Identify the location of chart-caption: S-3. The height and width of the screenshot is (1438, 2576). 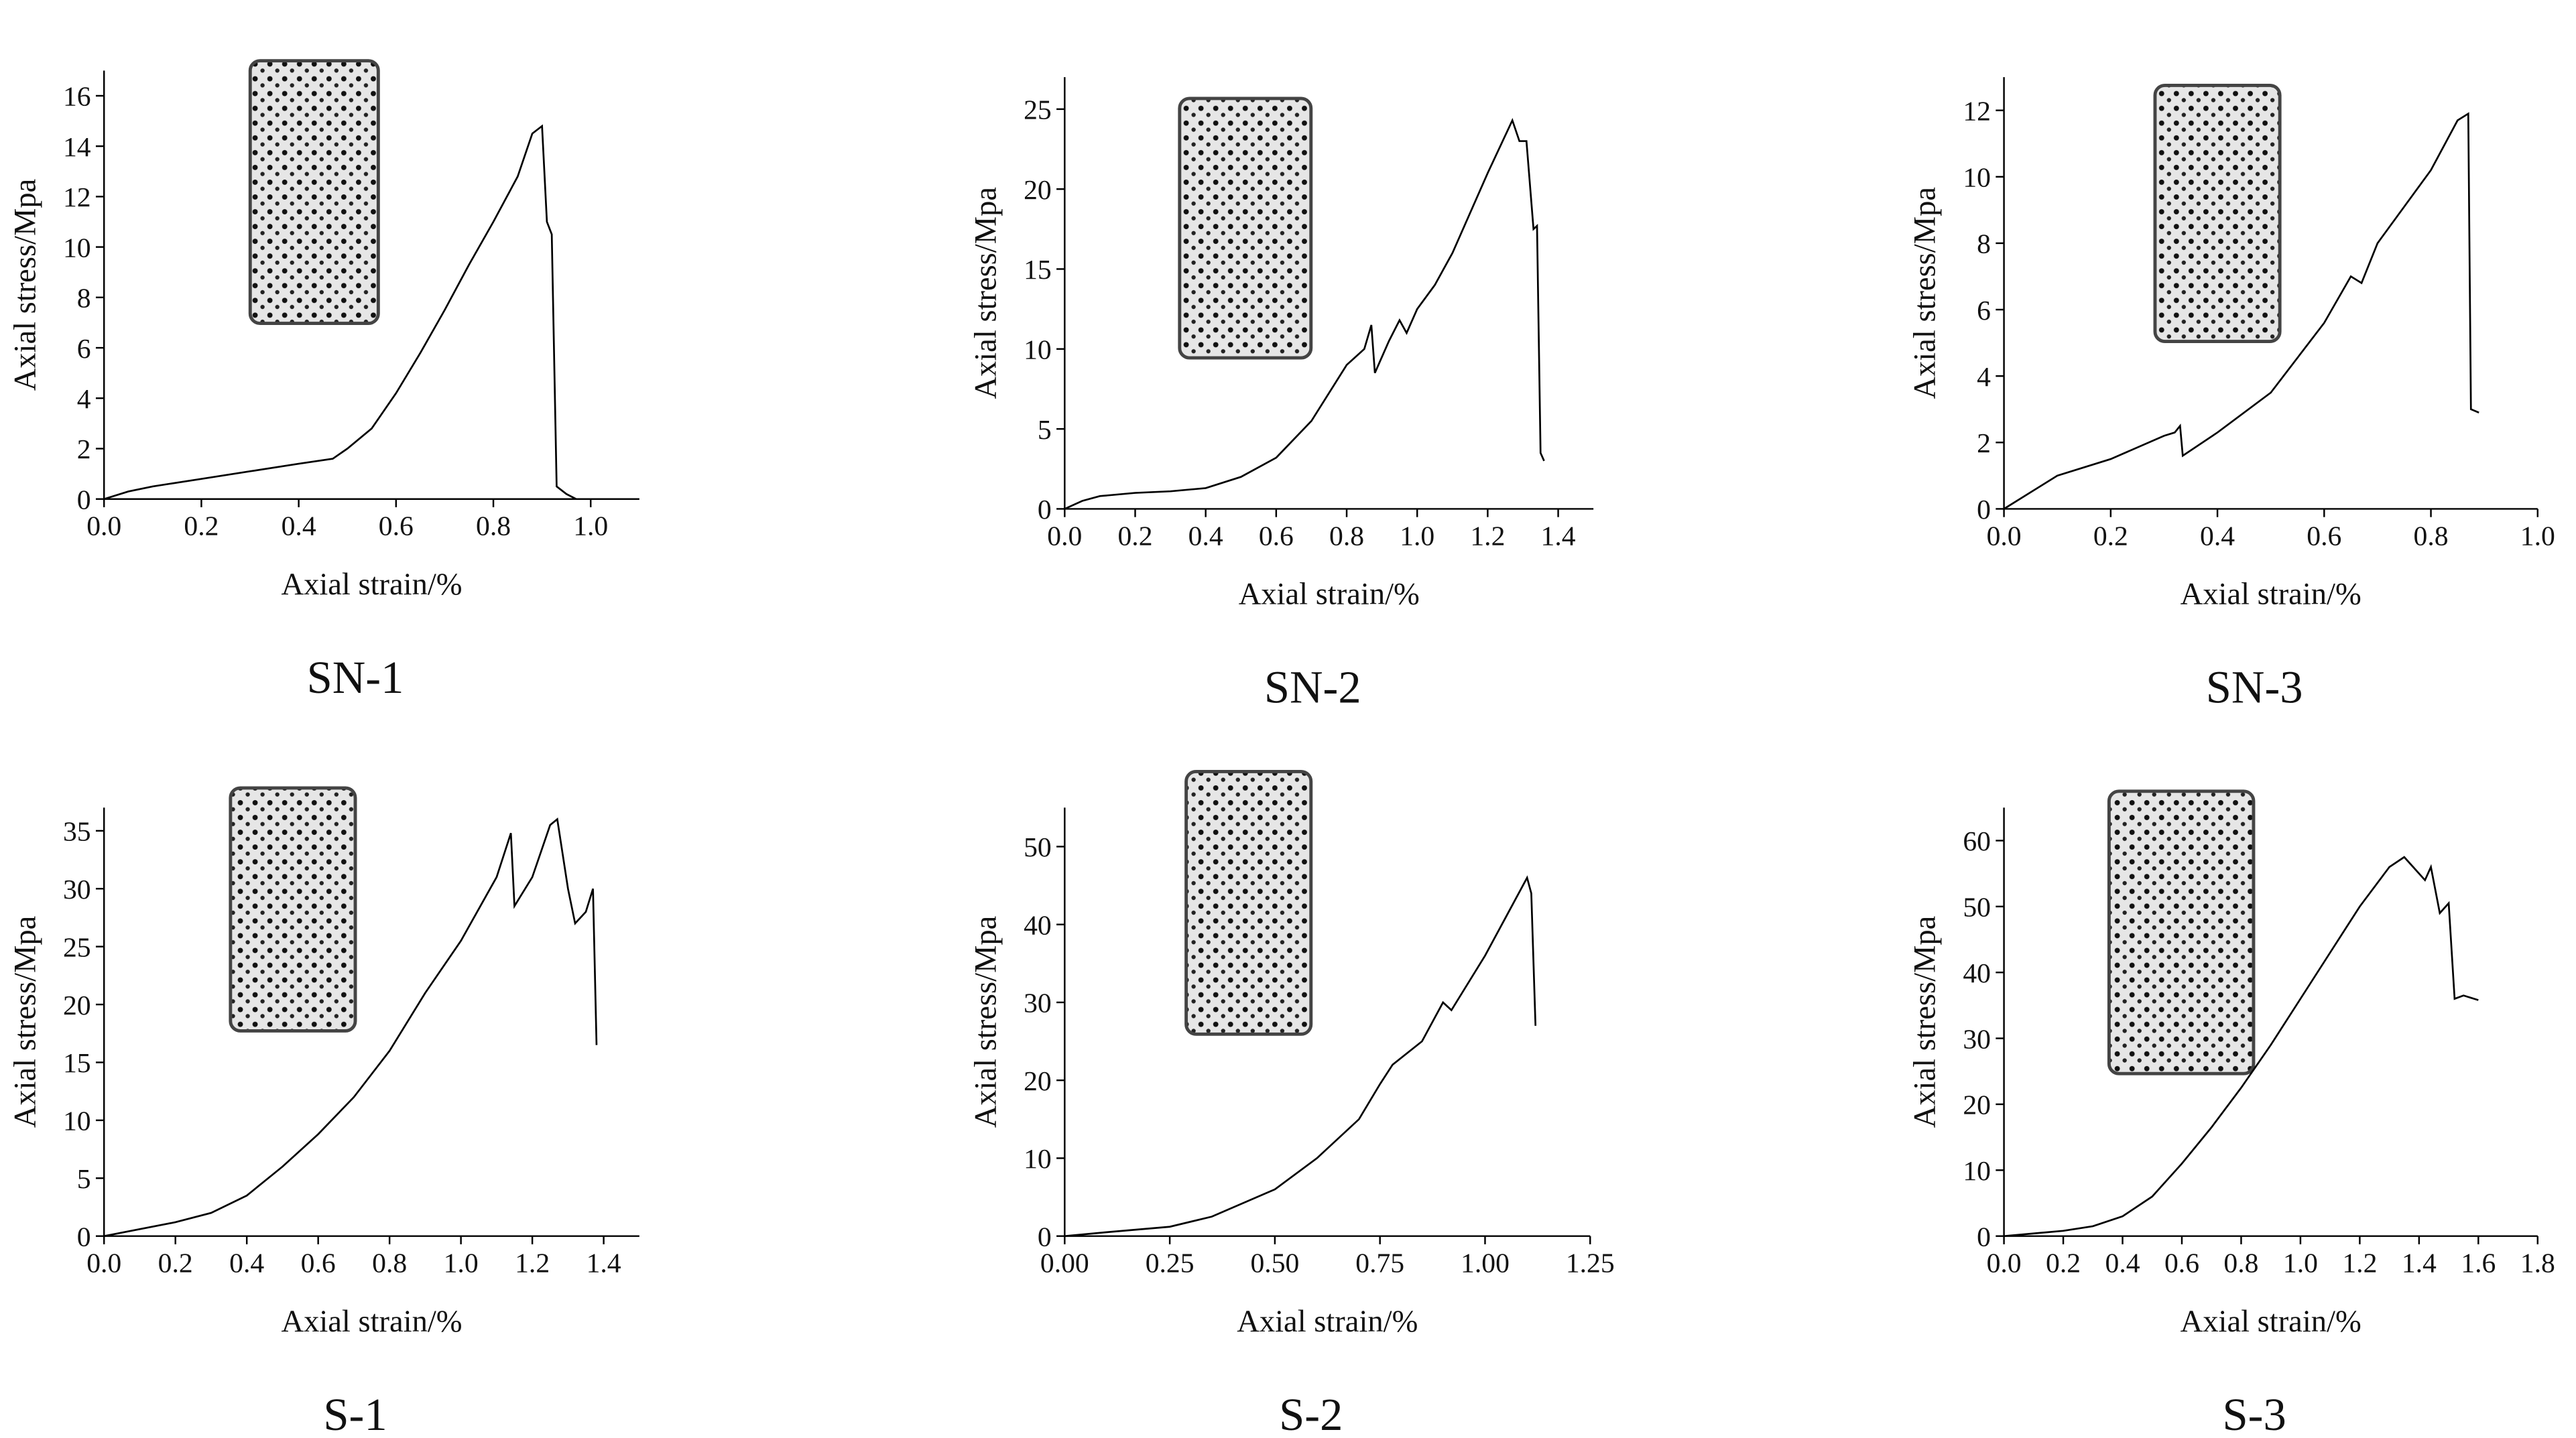
(2254, 1413).